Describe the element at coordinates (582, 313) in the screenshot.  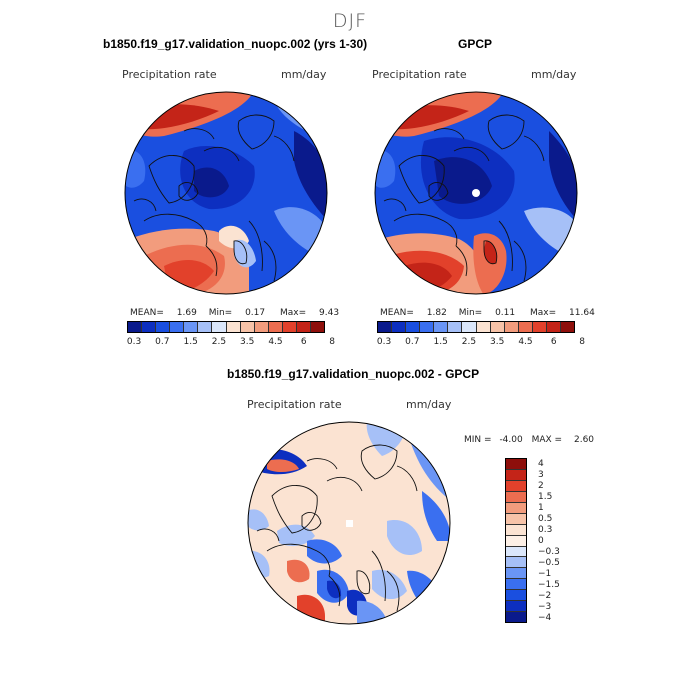
I see `obs-max-value: 11.64` at that location.